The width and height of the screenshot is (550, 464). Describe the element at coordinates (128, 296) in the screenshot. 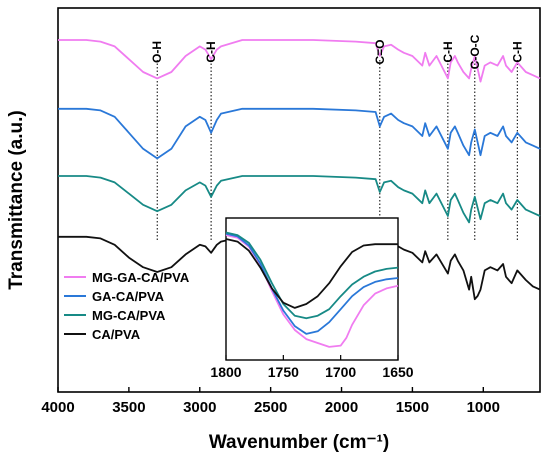

I see `legend-label: GA-CA/PVA` at that location.